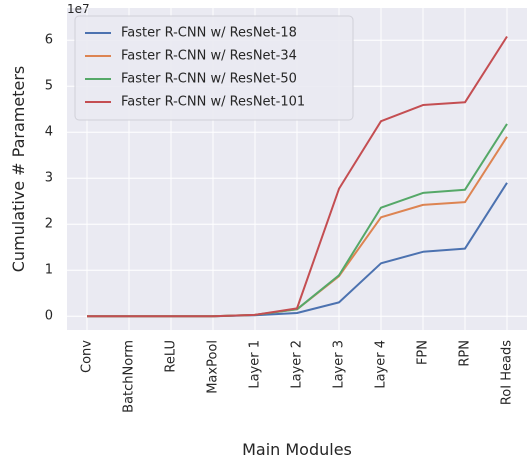 The height and width of the screenshot is (465, 530). Describe the element at coordinates (171, 356) in the screenshot. I see `x-tick-label: ReLU` at that location.